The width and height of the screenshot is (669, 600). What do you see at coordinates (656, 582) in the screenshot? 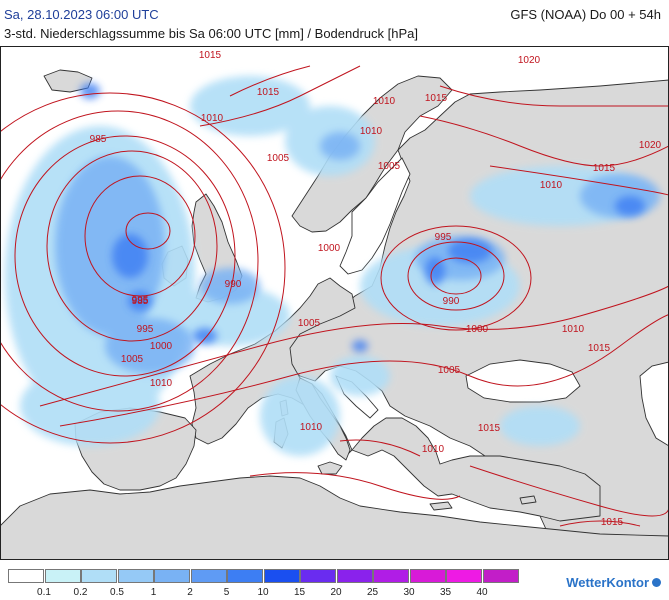
I see `brand-dot-icon` at bounding box center [656, 582].